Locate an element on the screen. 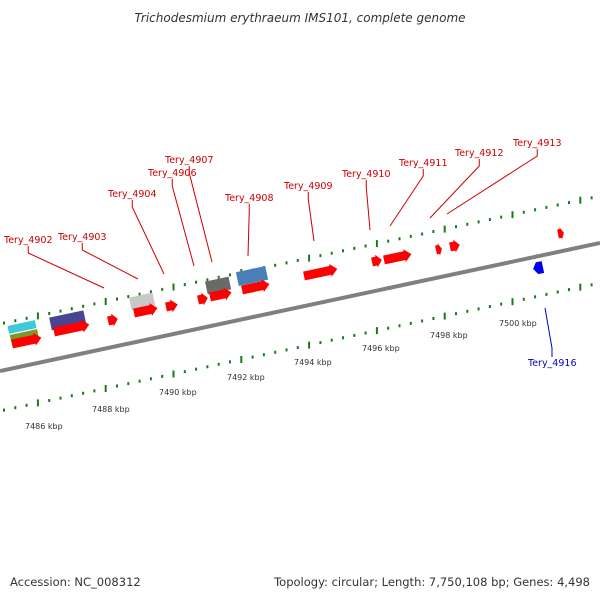 This screenshot has width=600, height=600. gene-label-tery-4911: Tery_4911 is located at coordinates (423, 163).